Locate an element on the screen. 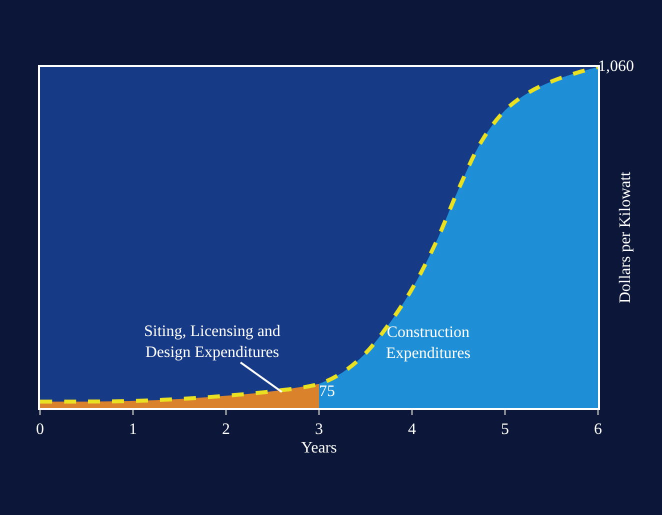 The width and height of the screenshot is (662, 515). x-tick-label: 5 is located at coordinates (505, 429).